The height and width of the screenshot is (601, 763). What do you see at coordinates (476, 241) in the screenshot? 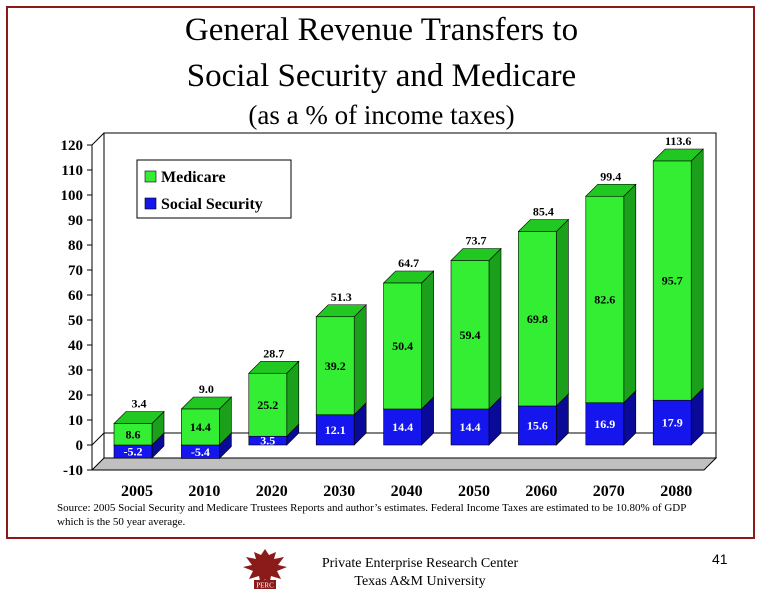
I see `label-total-2050: 73.7` at bounding box center [476, 241].